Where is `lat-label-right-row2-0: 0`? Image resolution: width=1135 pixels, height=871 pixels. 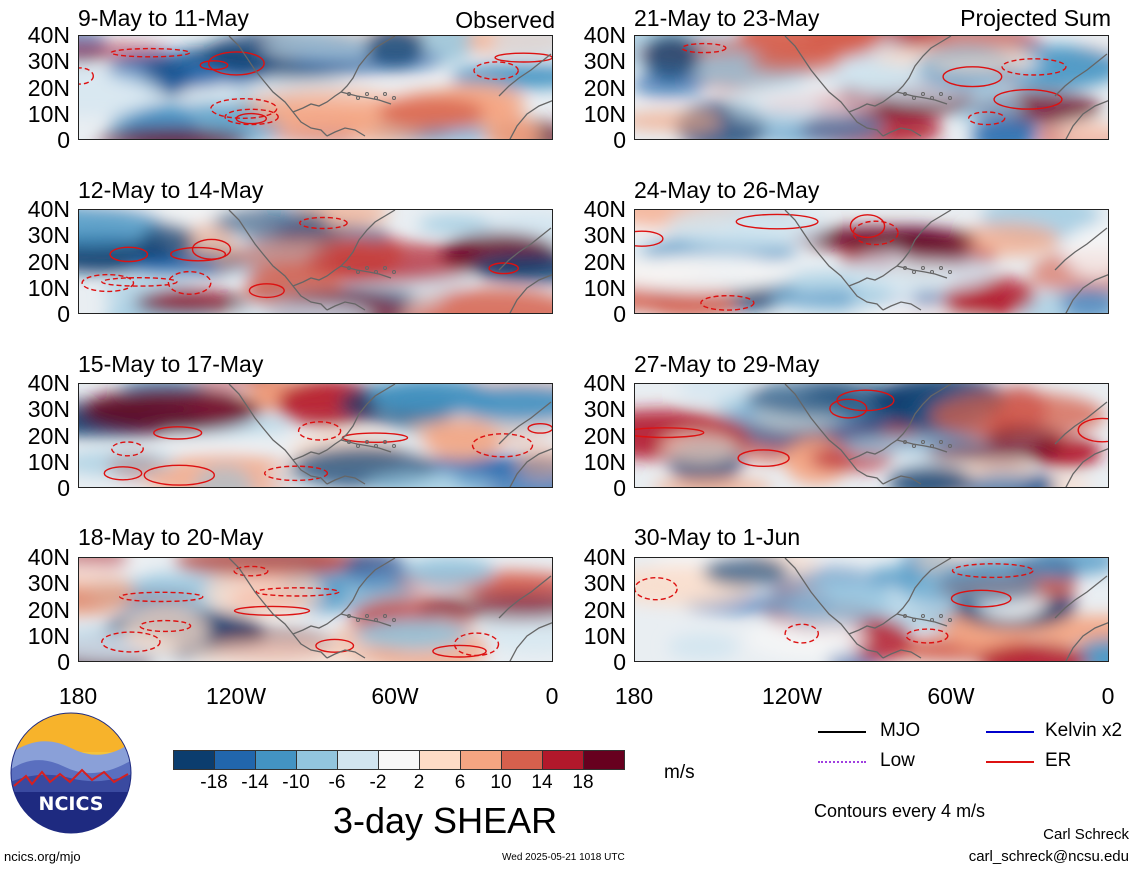 lat-label-right-row2-0: 0 is located at coordinates (619, 314).